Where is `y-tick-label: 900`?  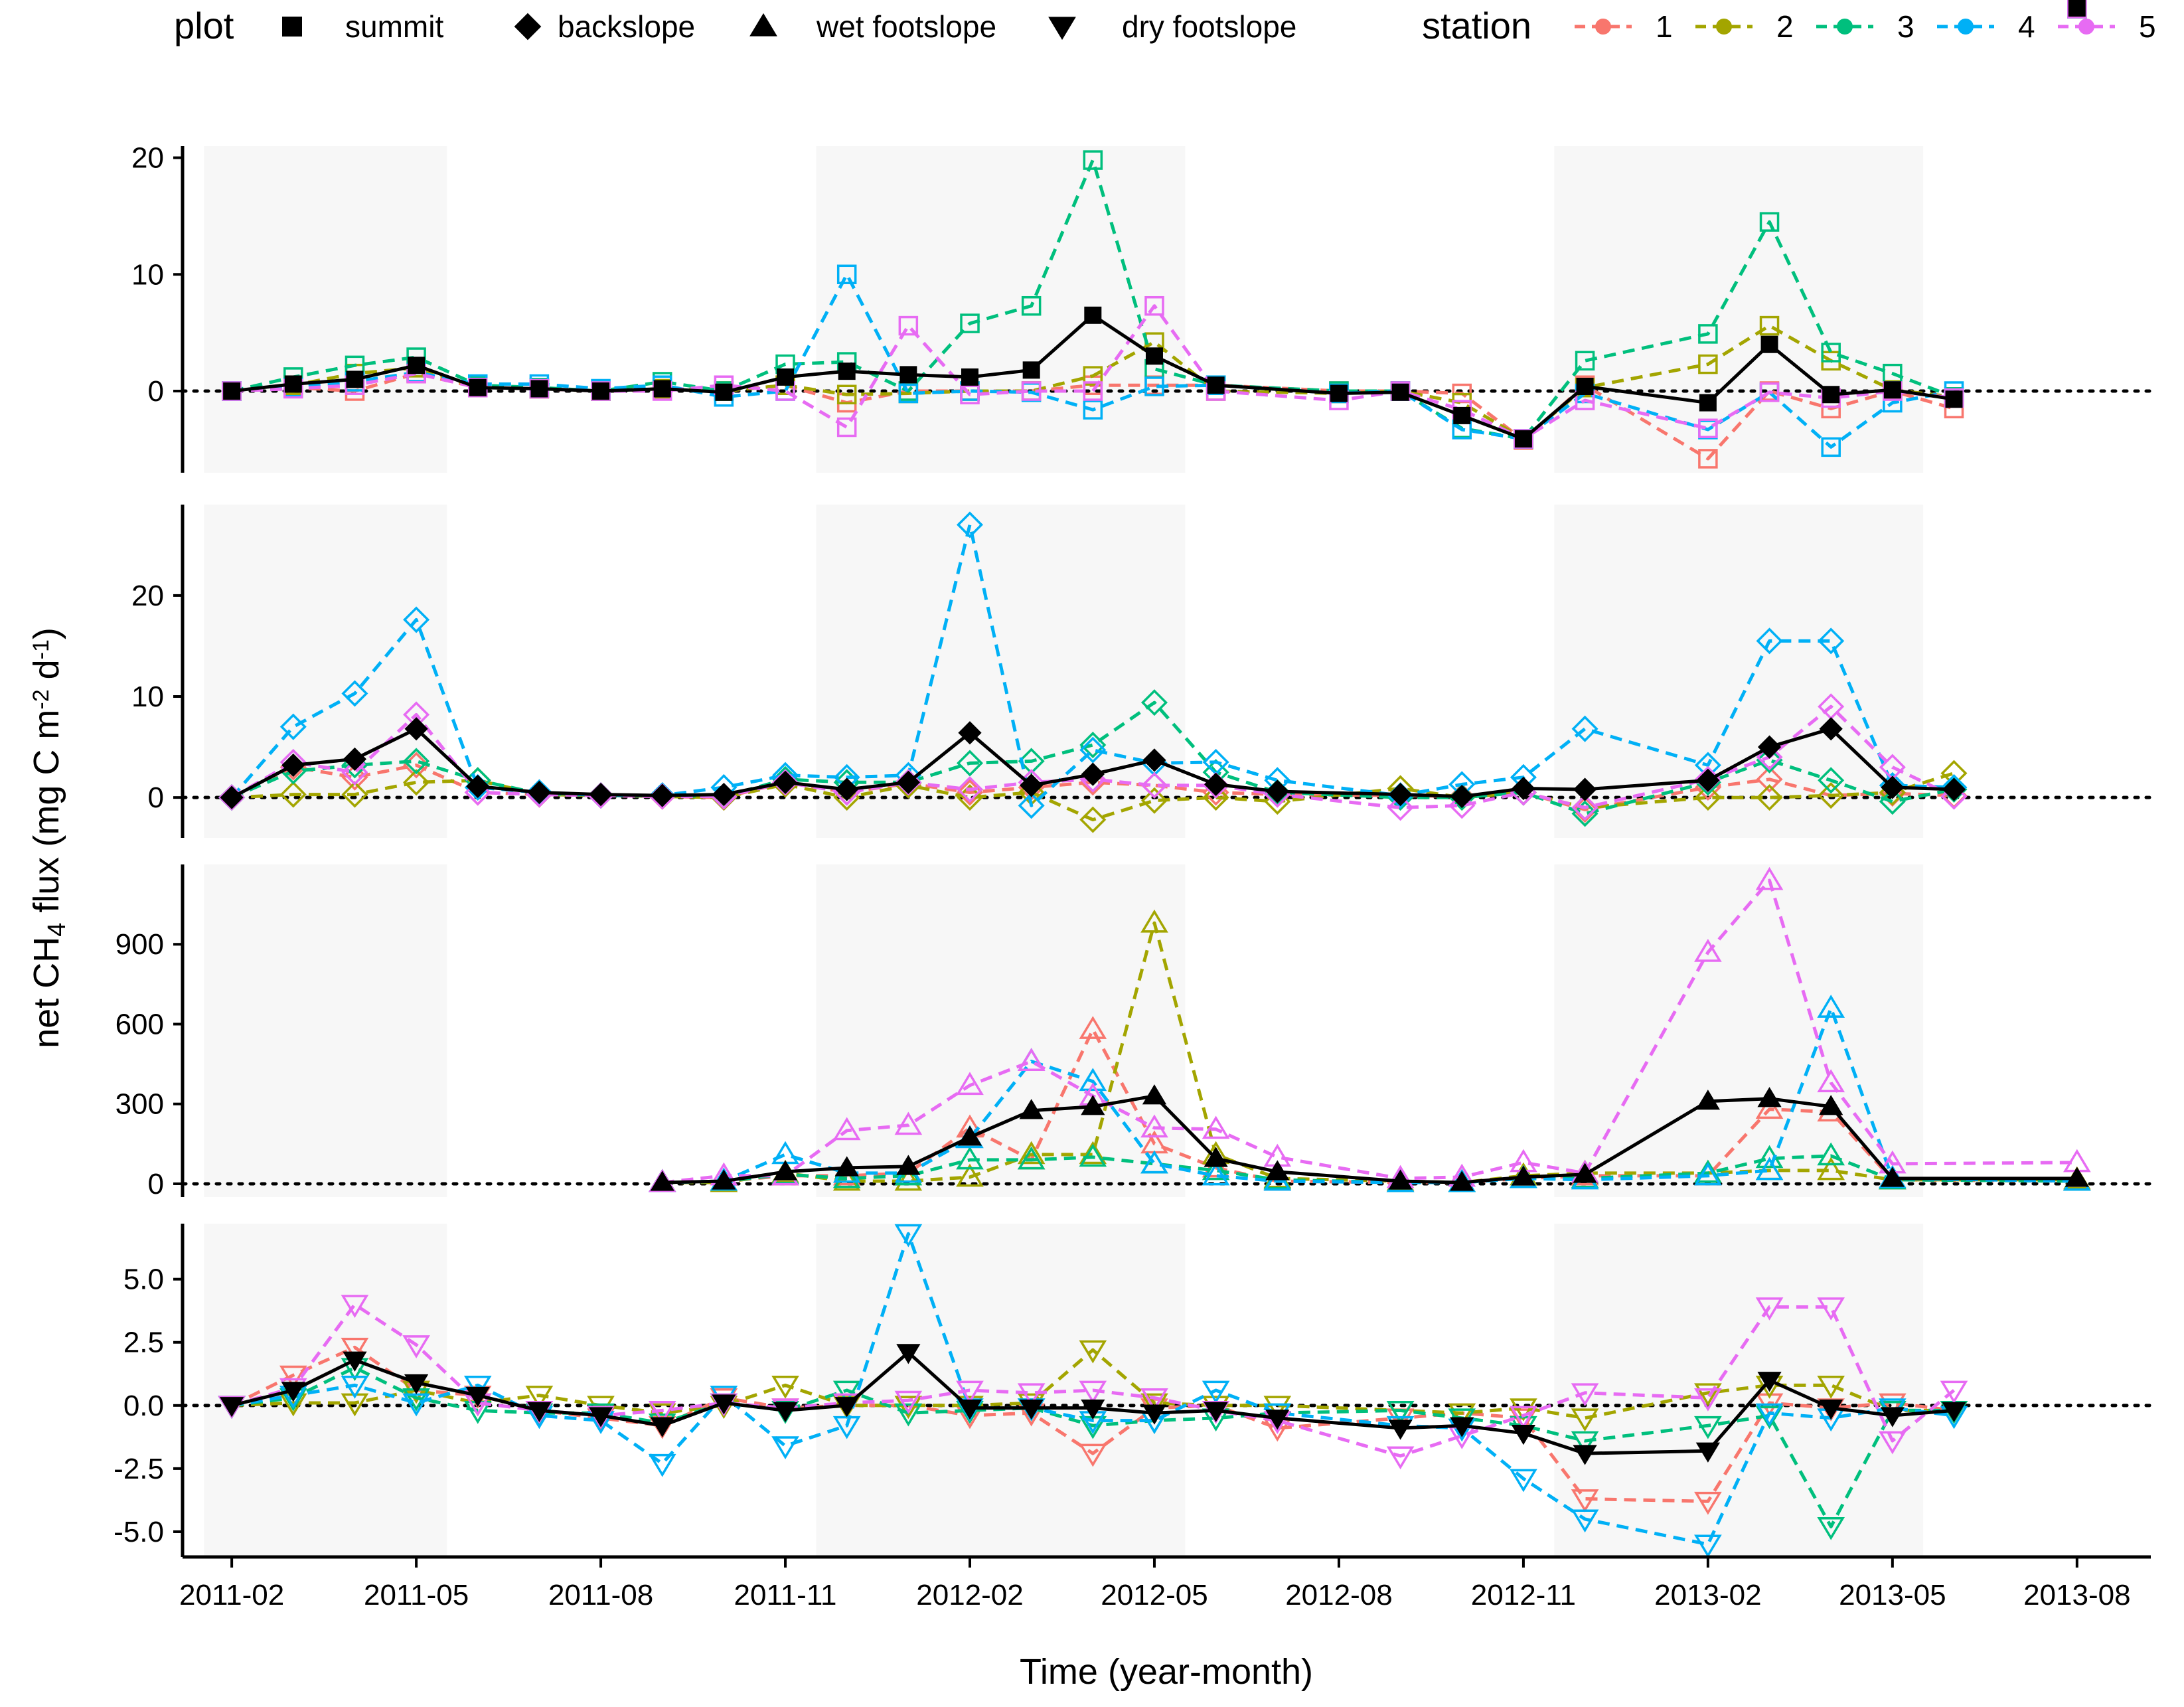
y-tick-label: 900 is located at coordinates (140, 944).